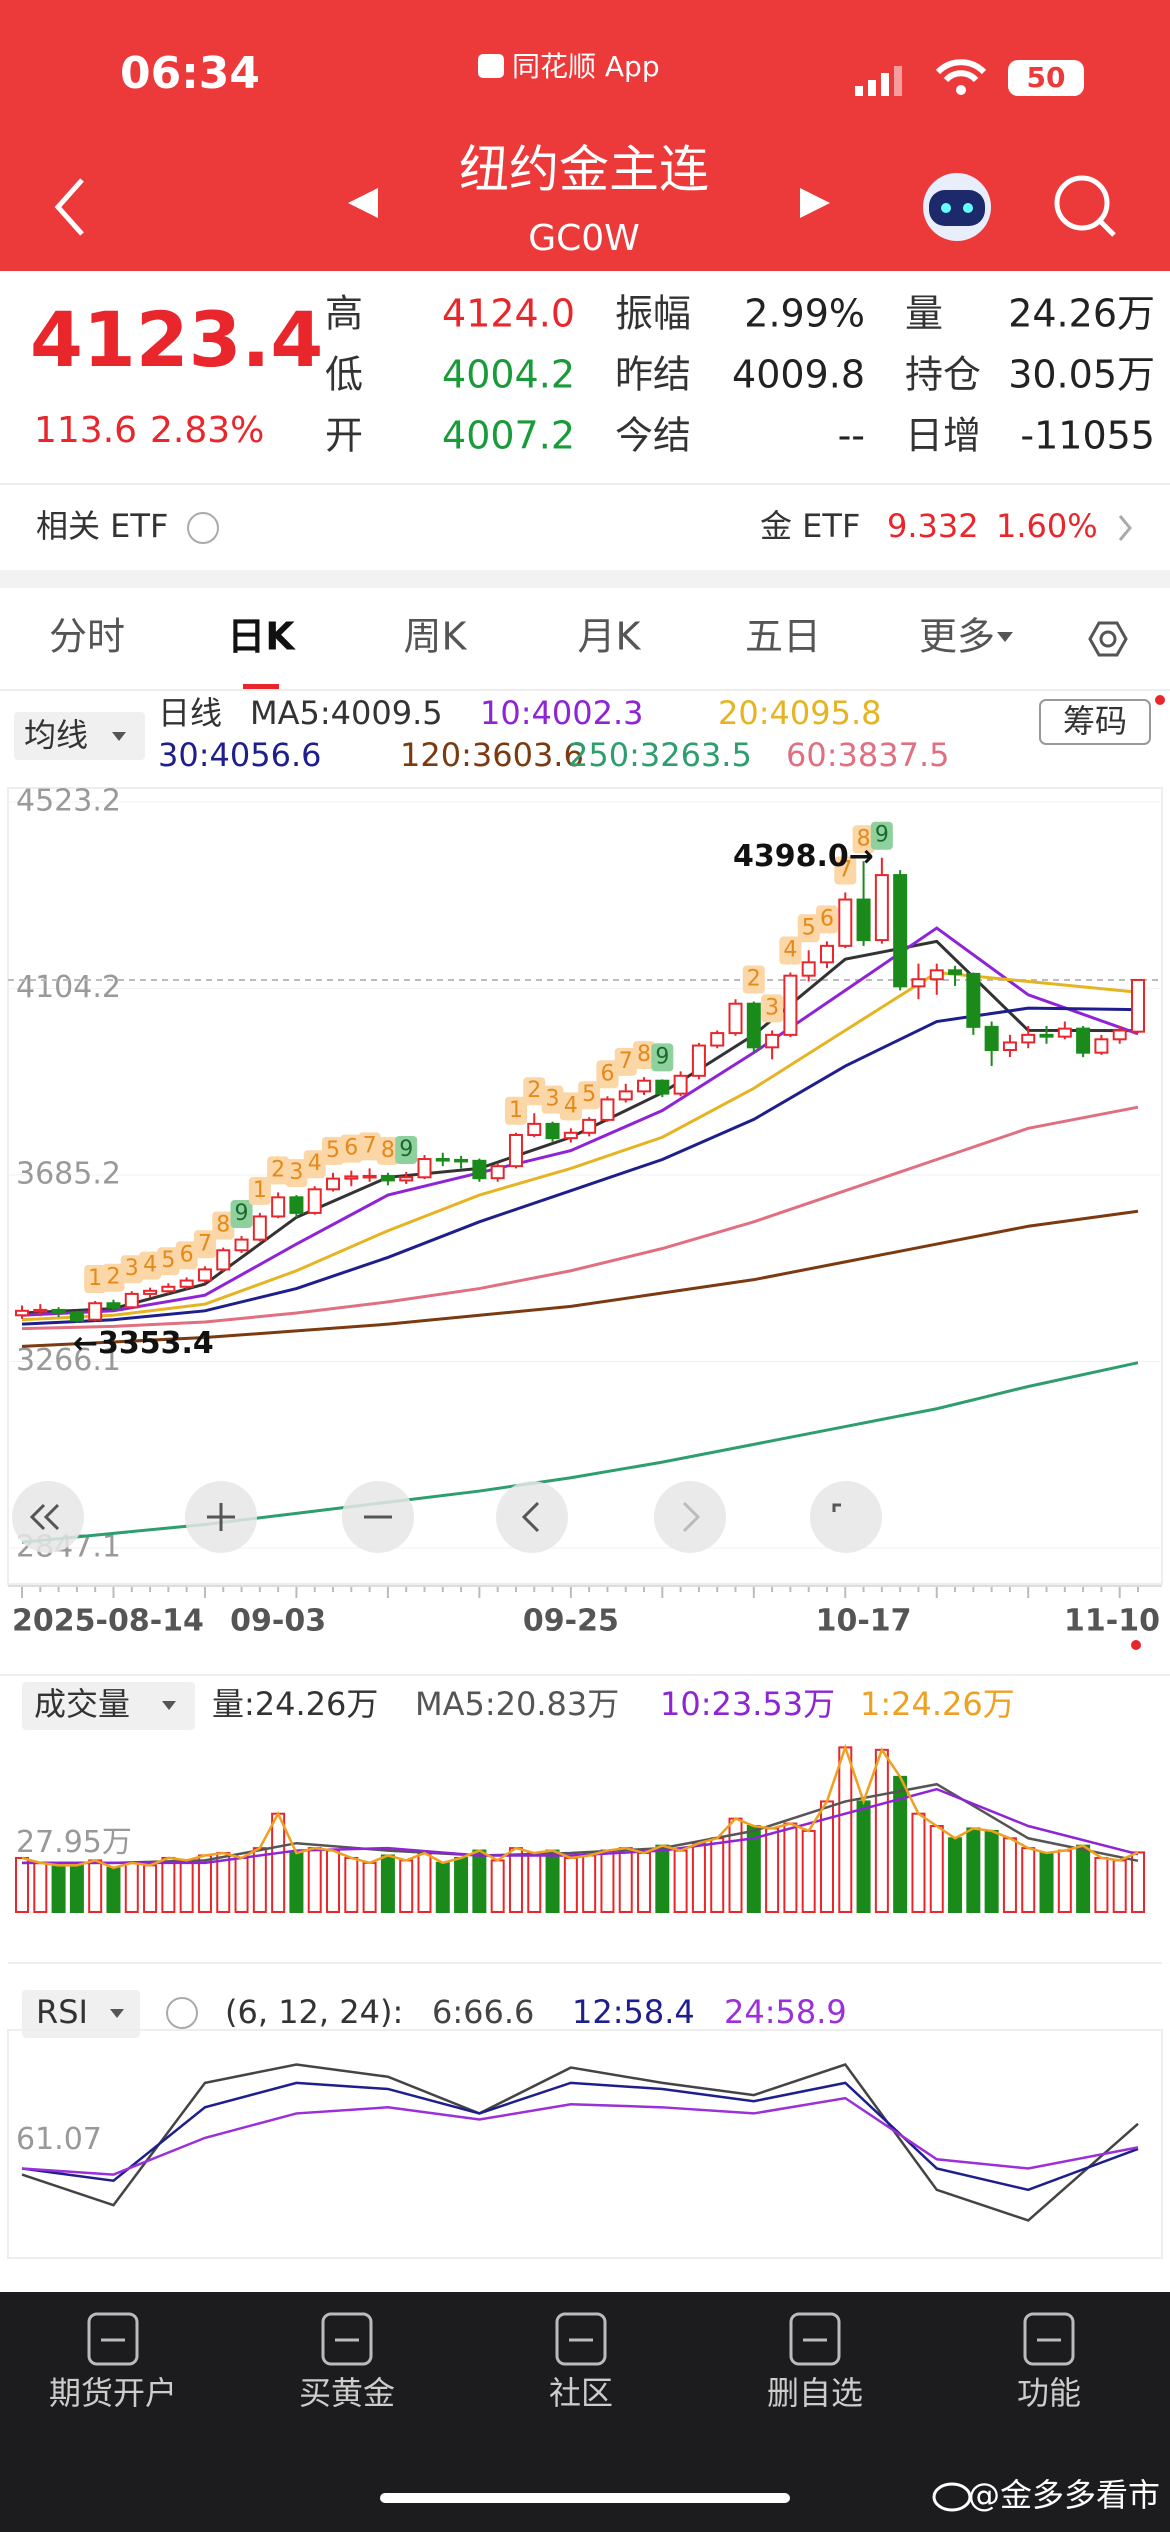 This screenshot has height=2532, width=1170. What do you see at coordinates (581, 2393) in the screenshot?
I see `nav-label: 社区` at bounding box center [581, 2393].